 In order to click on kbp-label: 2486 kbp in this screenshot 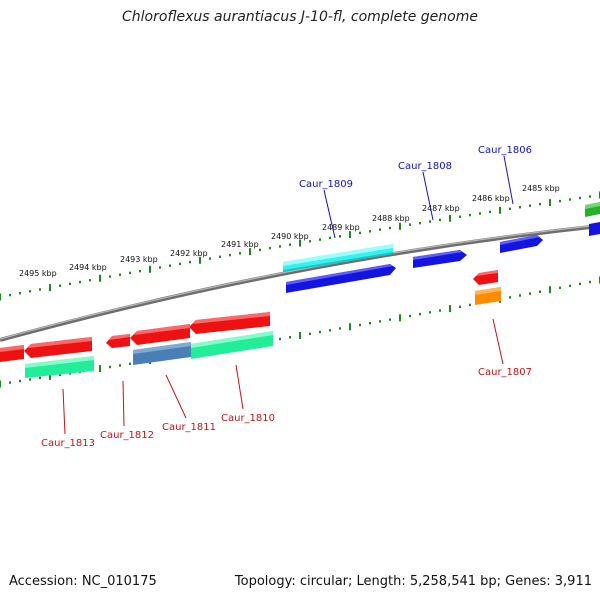, I will do `click(491, 198)`.